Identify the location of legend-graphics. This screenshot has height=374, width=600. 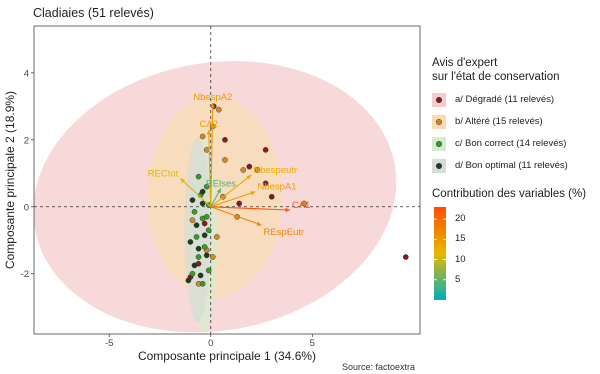
(439, 196).